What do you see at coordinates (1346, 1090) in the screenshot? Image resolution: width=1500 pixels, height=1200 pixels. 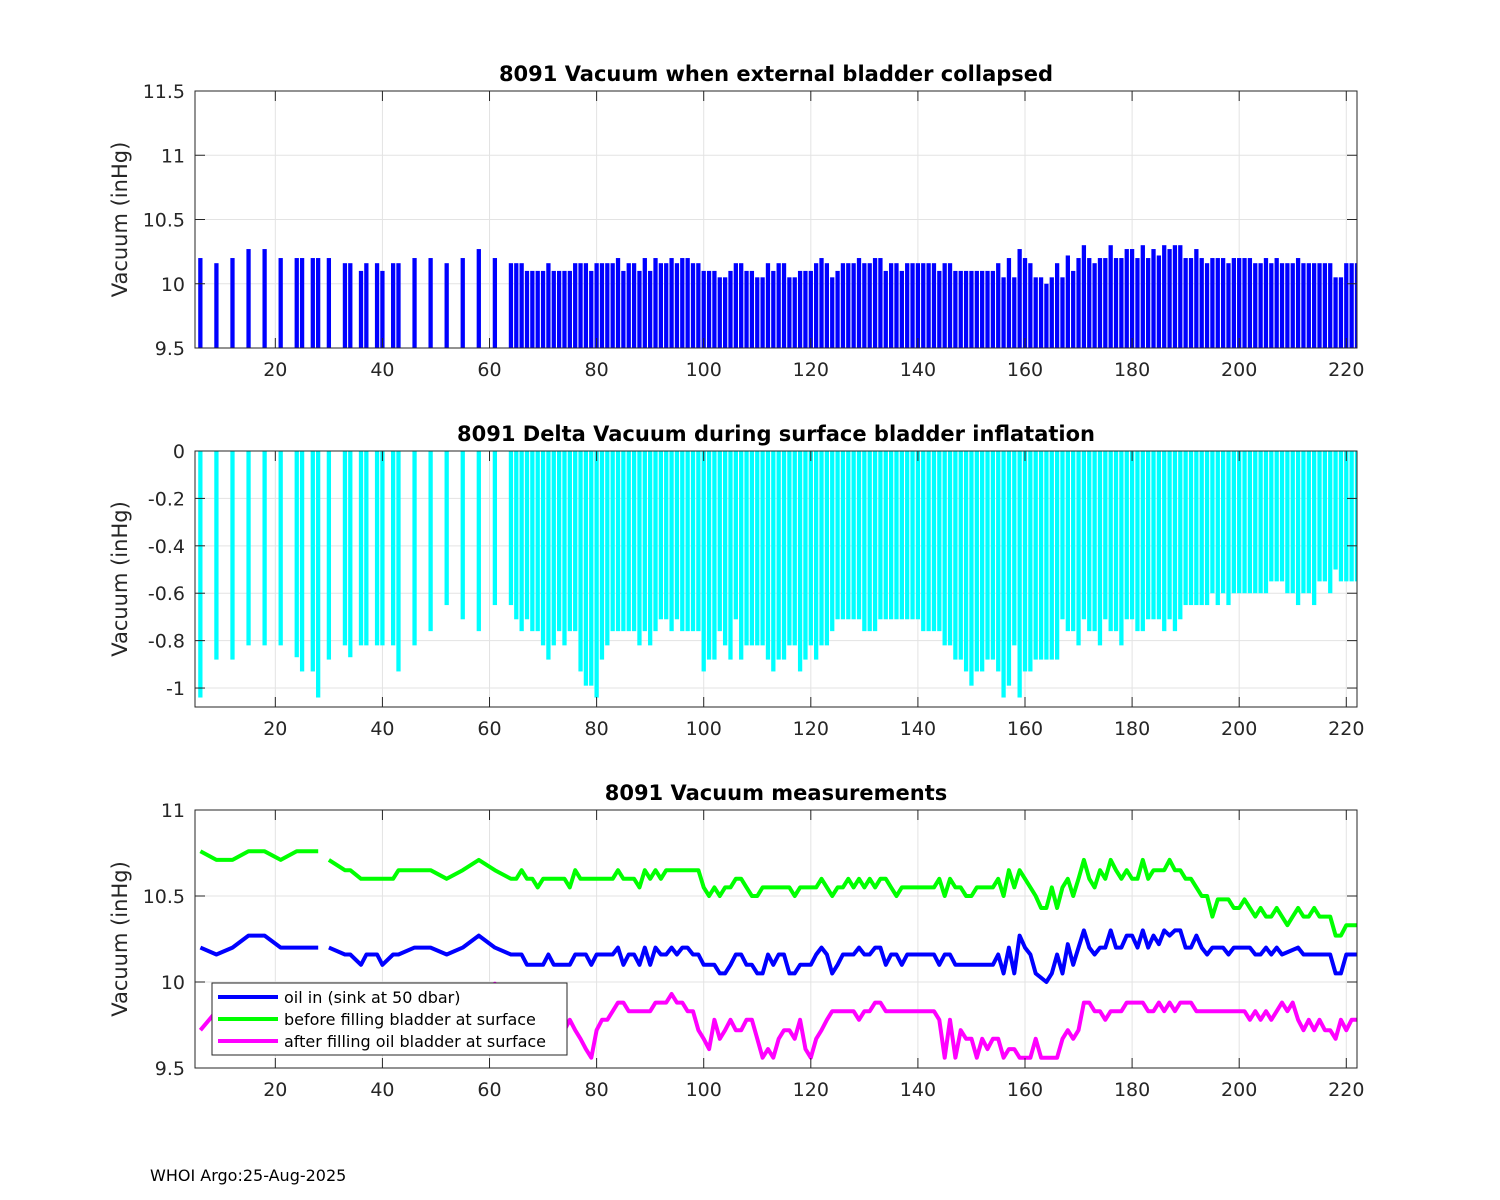 I see `x-tick-label: 220` at bounding box center [1346, 1090].